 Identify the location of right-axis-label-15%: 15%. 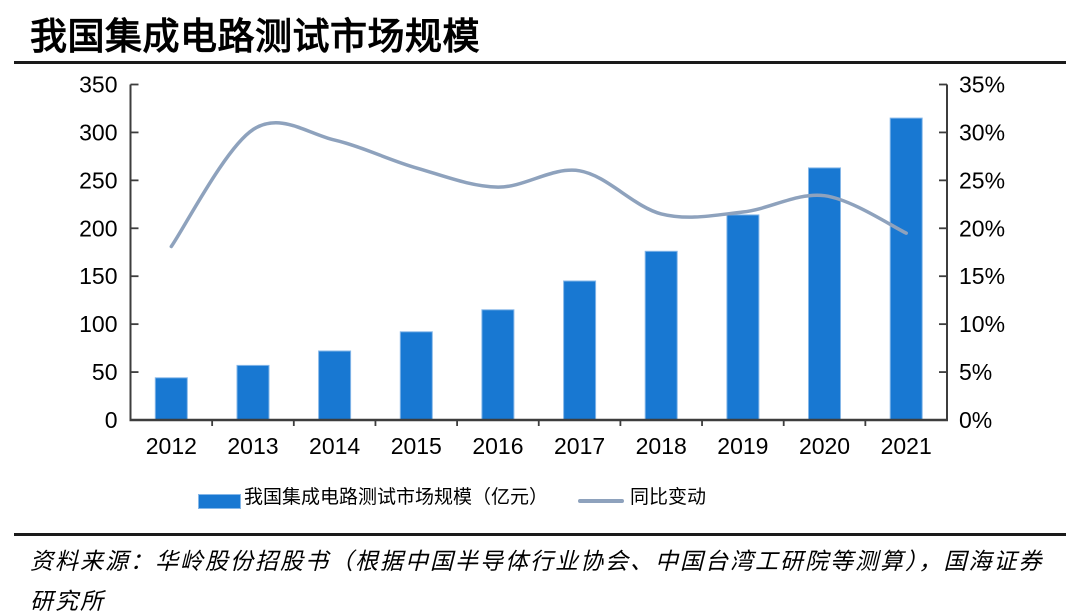
(982, 276).